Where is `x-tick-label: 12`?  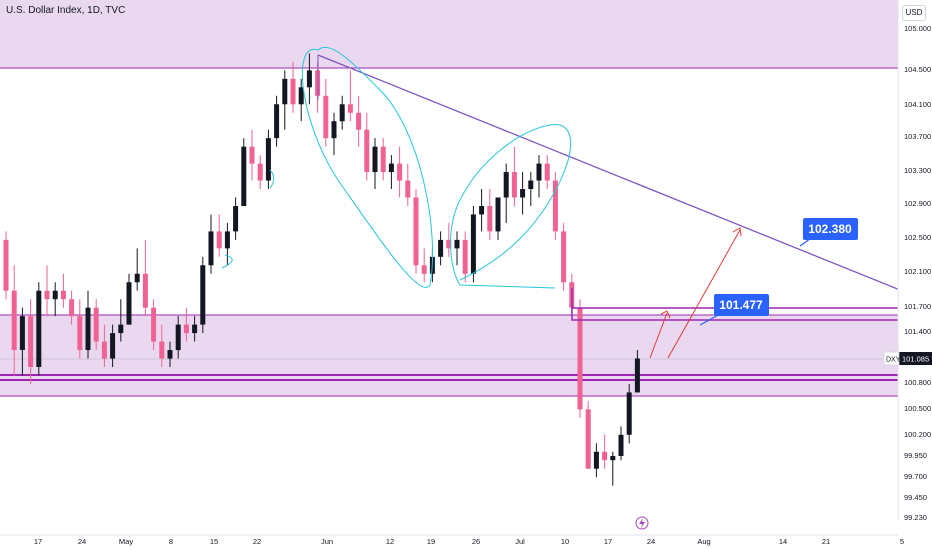 x-tick-label: 12 is located at coordinates (390, 541).